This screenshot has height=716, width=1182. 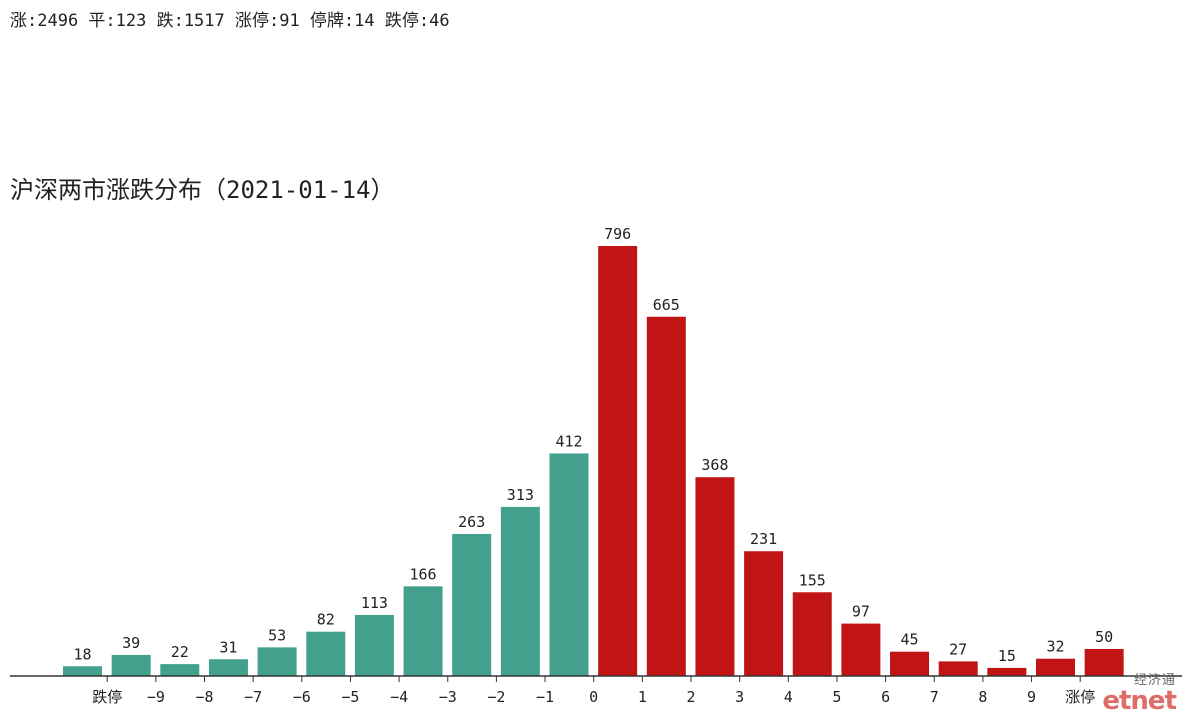 What do you see at coordinates (763, 539) in the screenshot?
I see `bar-value-label: 231` at bounding box center [763, 539].